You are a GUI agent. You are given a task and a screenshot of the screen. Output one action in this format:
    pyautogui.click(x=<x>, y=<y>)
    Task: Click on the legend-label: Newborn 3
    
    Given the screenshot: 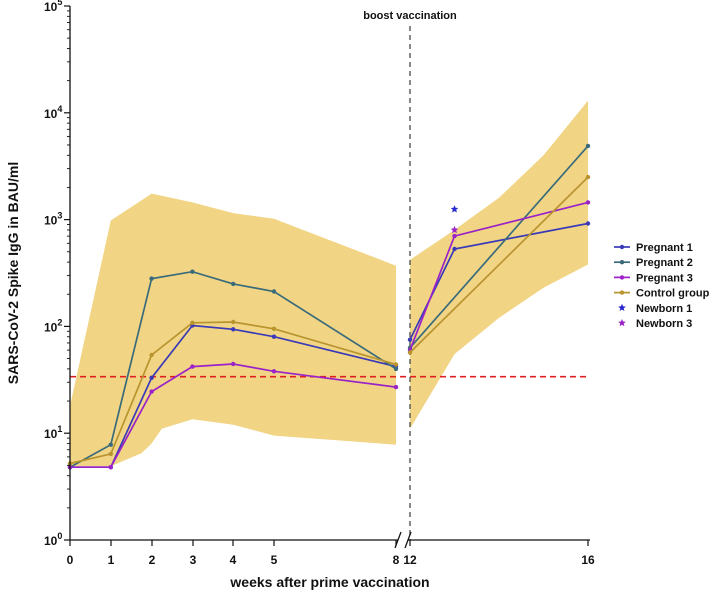 What is the action you would take?
    pyautogui.click(x=664, y=324)
    